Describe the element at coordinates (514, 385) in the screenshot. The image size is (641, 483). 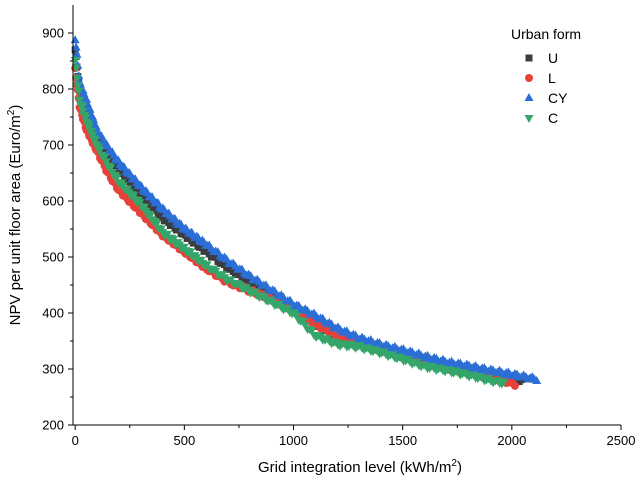
I see `data-point-l` at that location.